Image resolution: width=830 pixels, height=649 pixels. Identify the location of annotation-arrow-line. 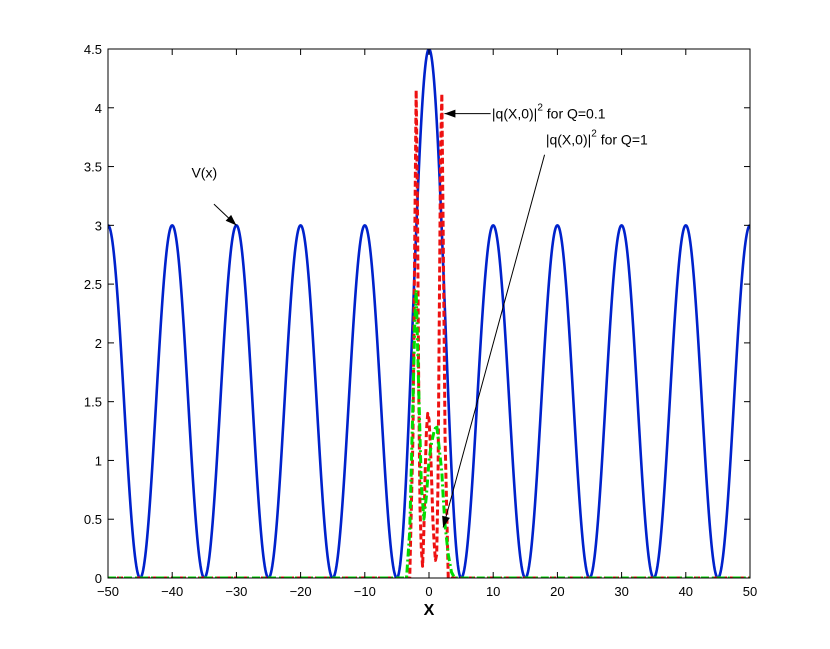
(494, 341).